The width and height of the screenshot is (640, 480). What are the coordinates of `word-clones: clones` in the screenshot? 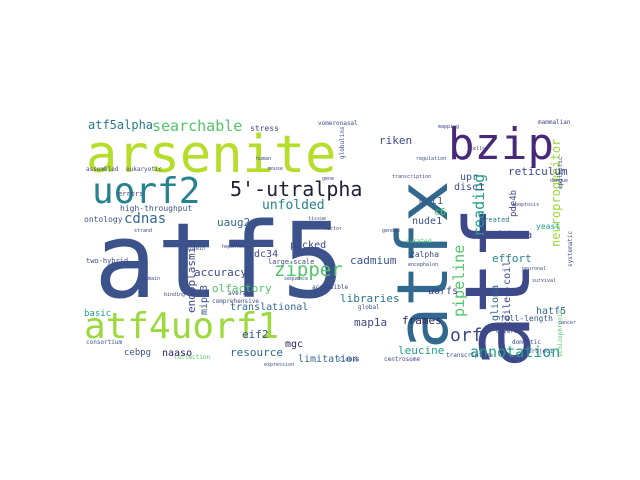 It's located at (349, 359).